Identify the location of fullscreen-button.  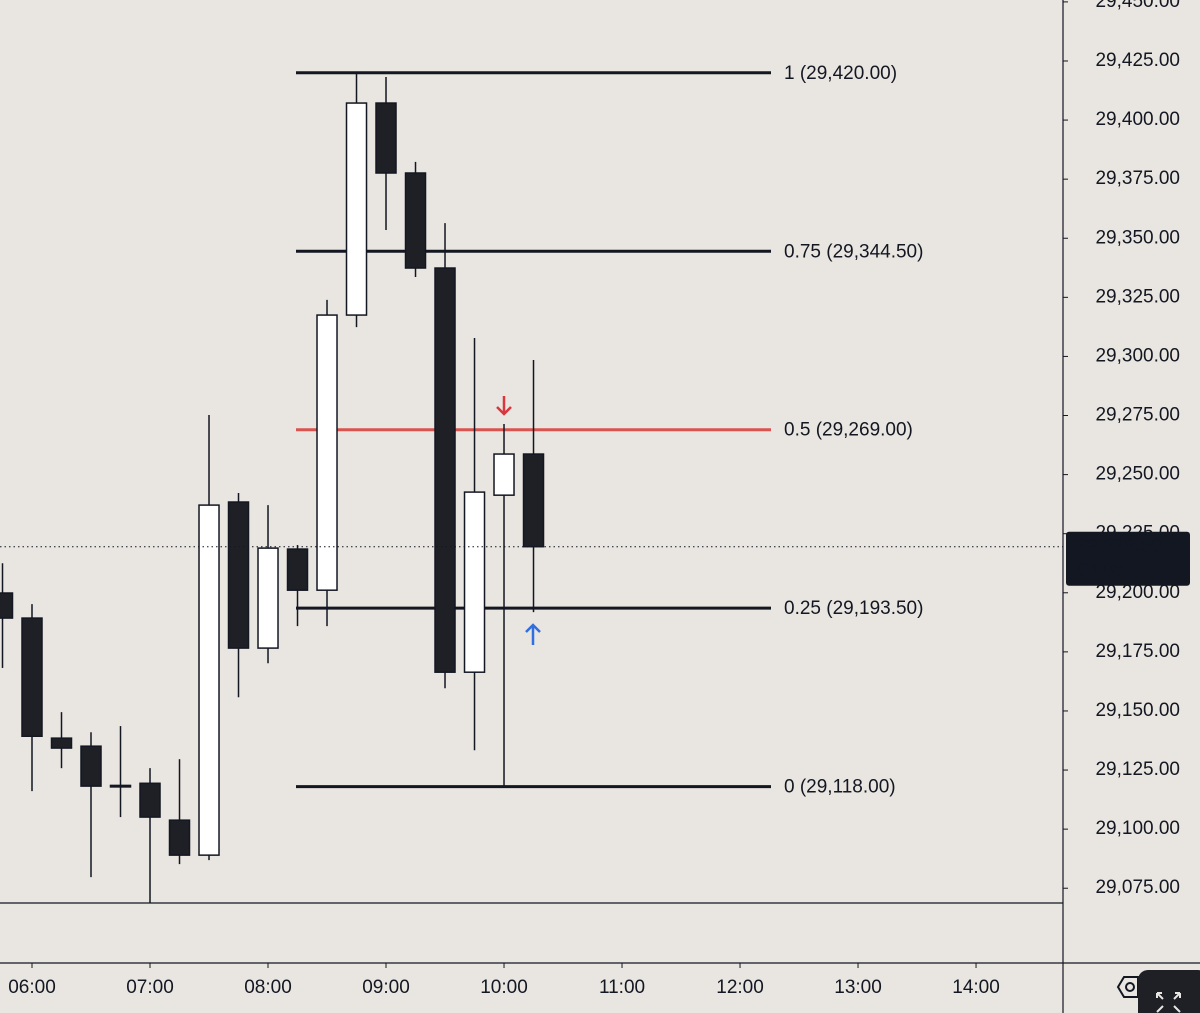
(1169, 991).